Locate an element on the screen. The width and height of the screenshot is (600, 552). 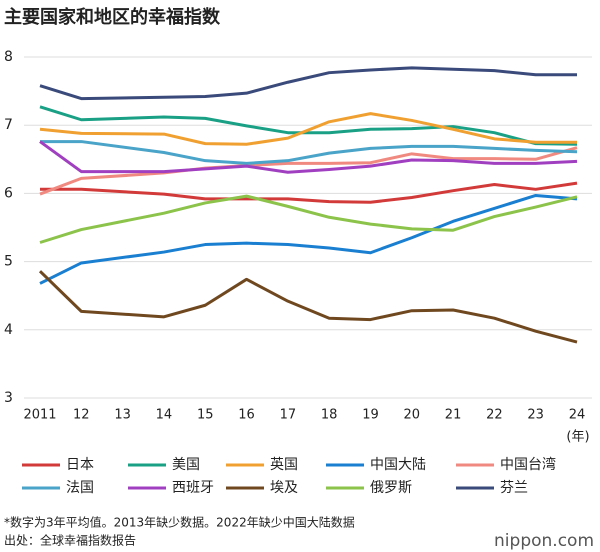
y-tick-label: 5 is located at coordinates (8, 262).